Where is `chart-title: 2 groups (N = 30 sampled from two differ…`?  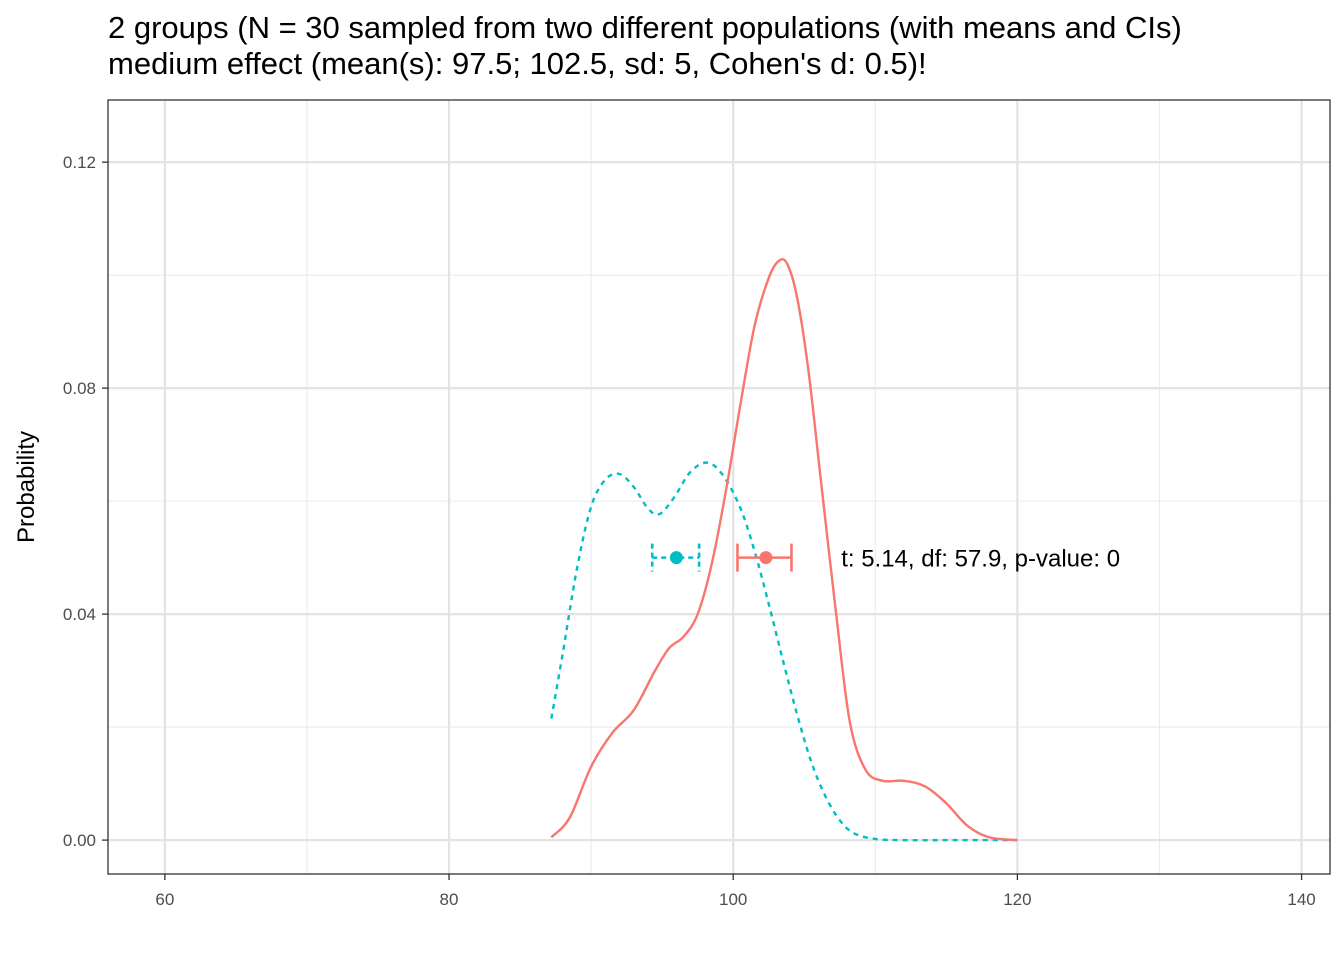
chart-title: 2 groups (N = 30 sampled from two differ… is located at coordinates (723, 46).